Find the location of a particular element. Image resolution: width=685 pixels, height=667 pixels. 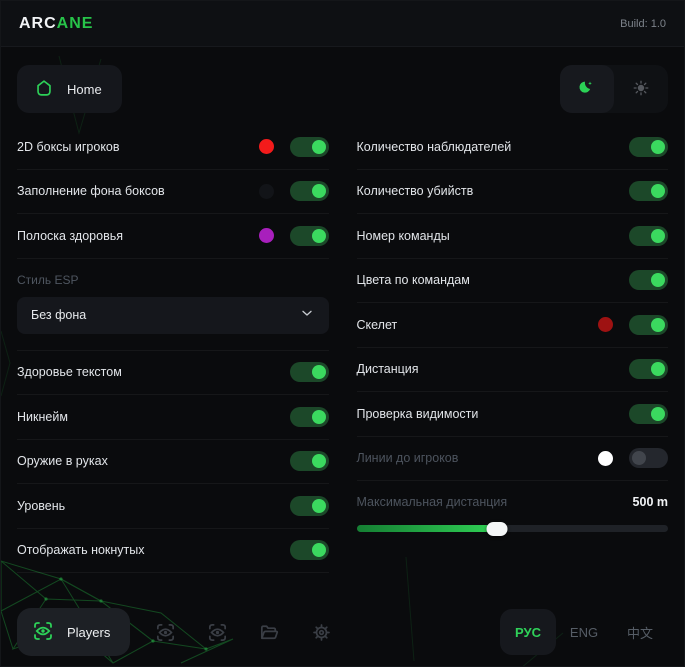

home-tab-label: Home is located at coordinates (84, 89).